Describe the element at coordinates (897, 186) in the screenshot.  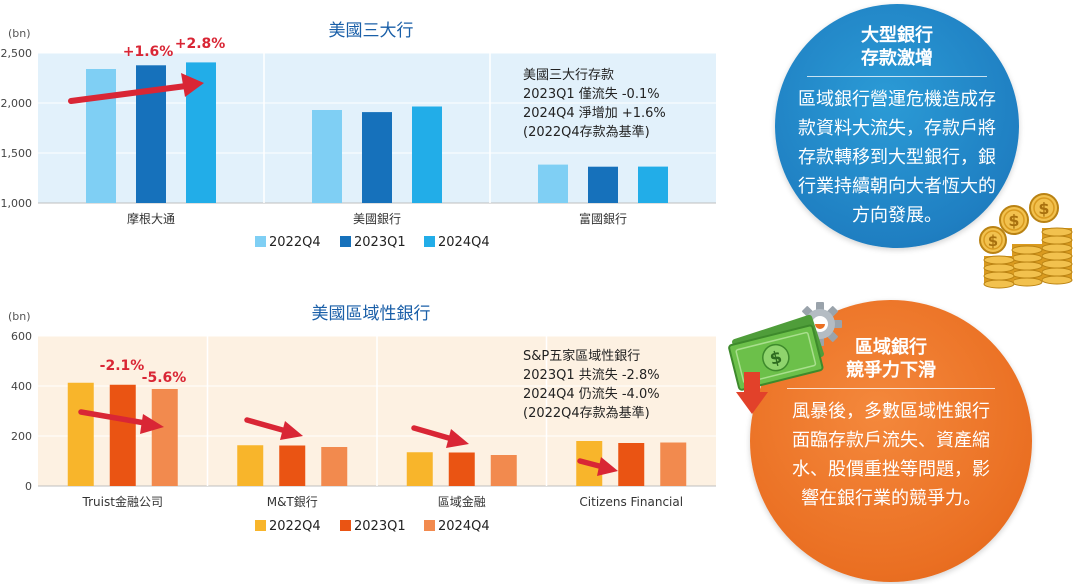
I see `info-body-line-4: 行業持續朝向大者恆大的` at that location.